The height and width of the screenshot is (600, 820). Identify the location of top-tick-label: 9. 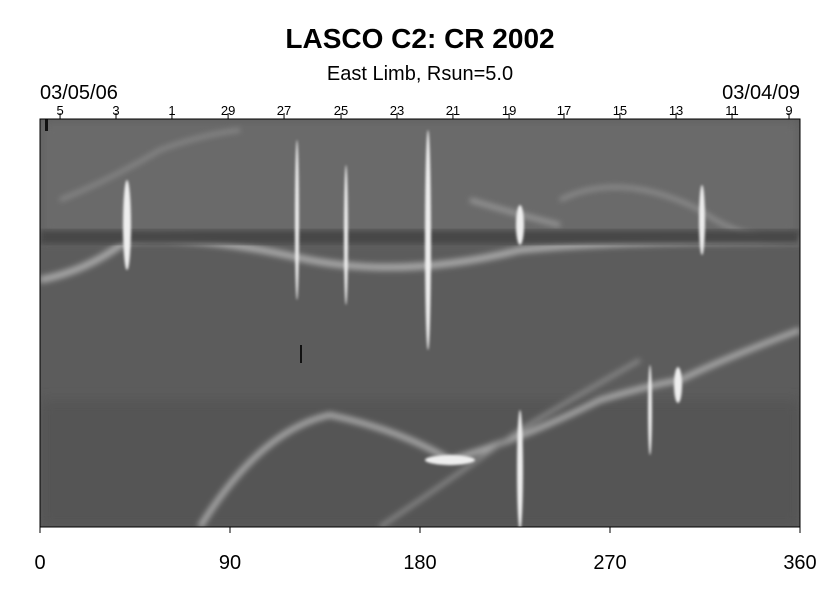
(788, 110).